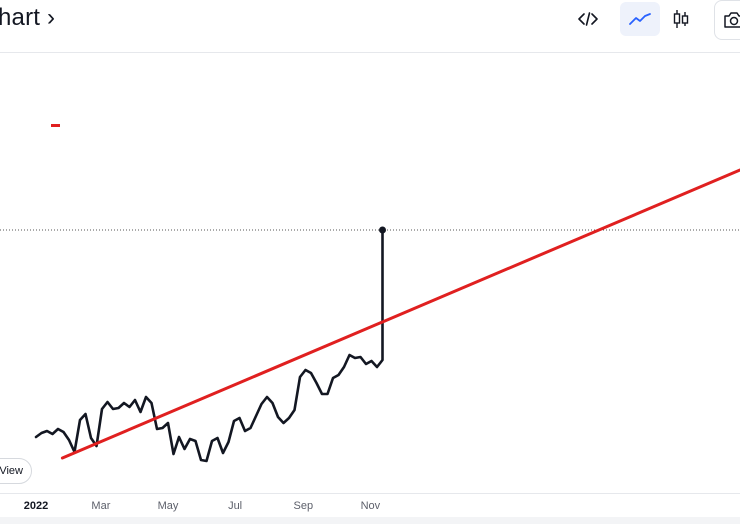 This screenshot has width=740, height=524. What do you see at coordinates (370, 506) in the screenshot?
I see `x-tick-label: Nov` at bounding box center [370, 506].